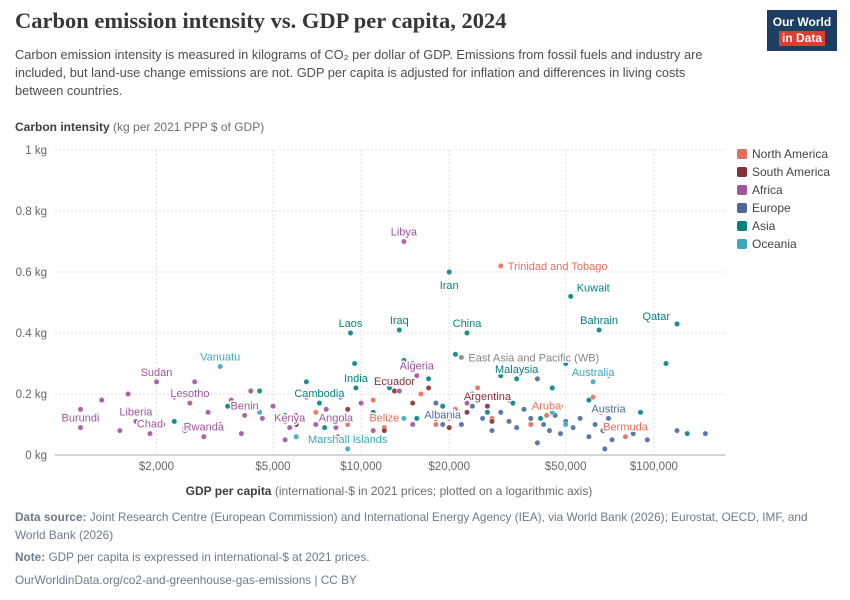 This screenshot has height=600, width=850. What do you see at coordinates (783, 154) in the screenshot?
I see `legend-item-north-america: North America` at bounding box center [783, 154].